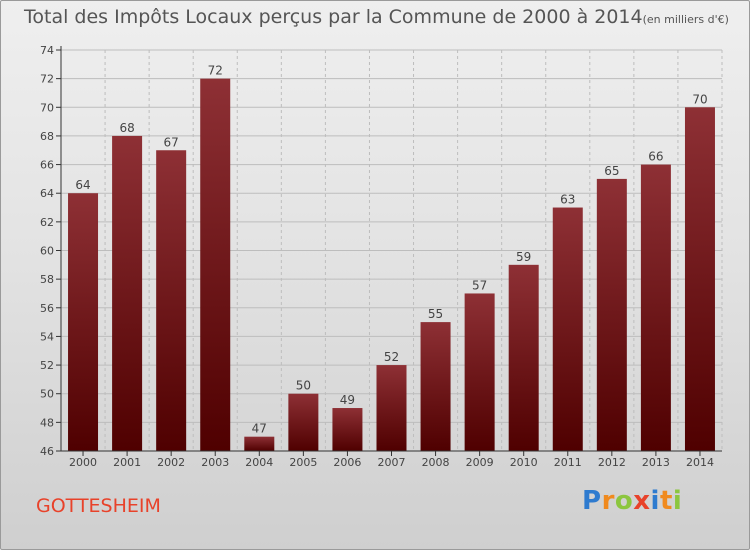 The height and width of the screenshot is (550, 750). Describe the element at coordinates (303, 386) in the screenshot. I see `data-label: 50` at that location.